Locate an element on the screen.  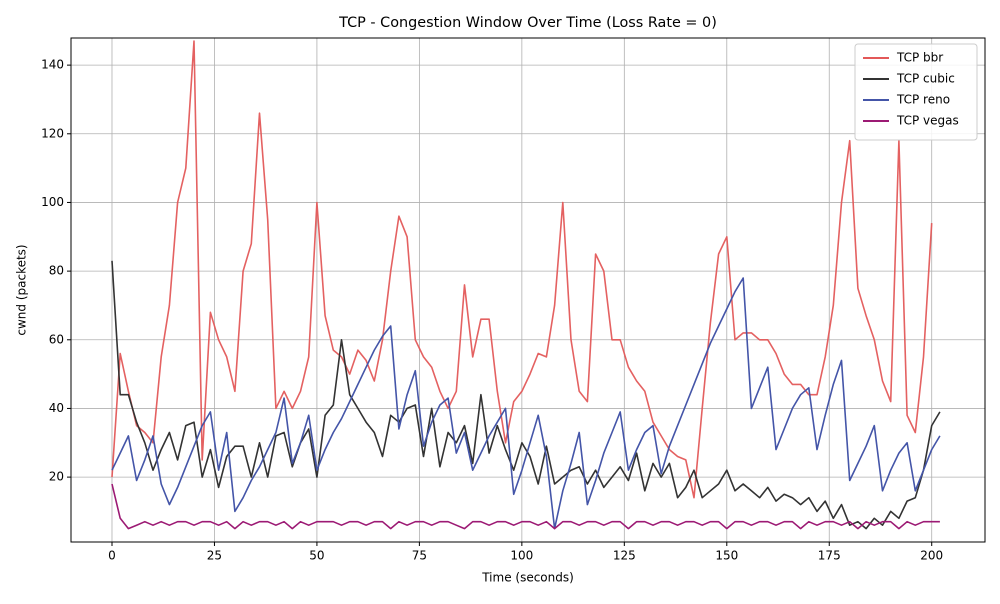
x-tick-label: 125 is located at coordinates (624, 556).